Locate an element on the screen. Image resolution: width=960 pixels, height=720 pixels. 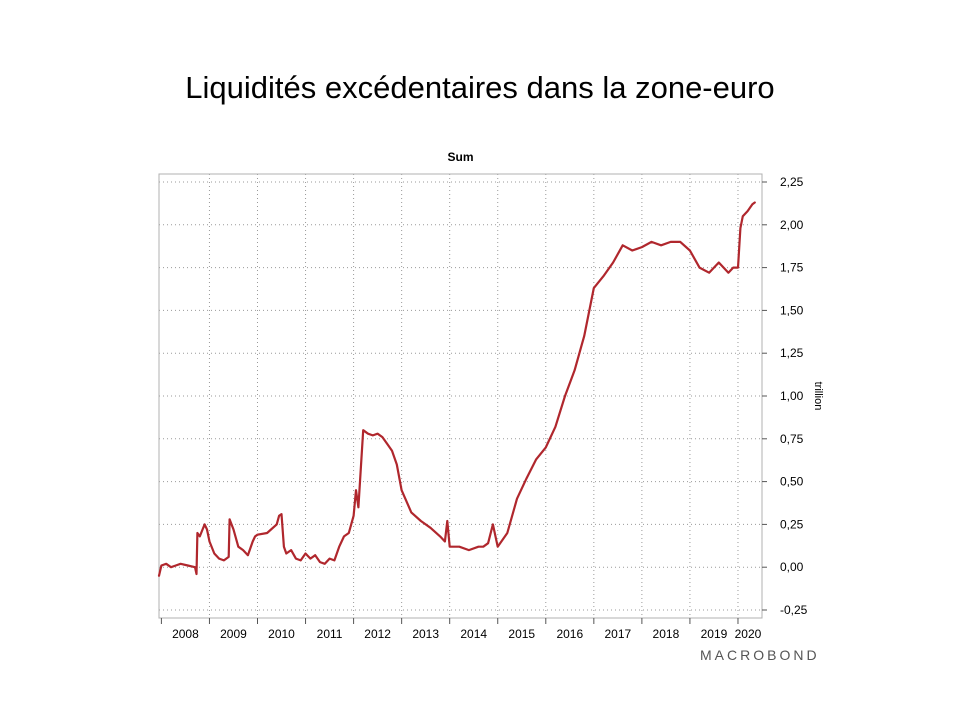
y-axis-label: trillion is located at coordinates (818, 396).